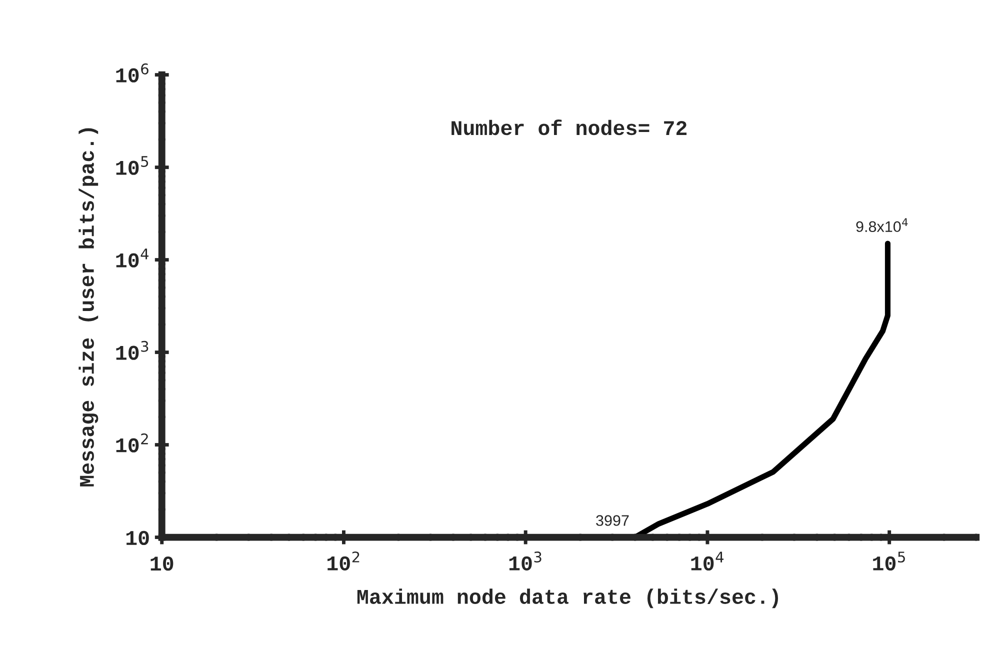 Image resolution: width=981 pixels, height=645 pixels. Describe the element at coordinates (132, 258) in the screenshot. I see `y-tick-label: 10$^{4}$` at that location.